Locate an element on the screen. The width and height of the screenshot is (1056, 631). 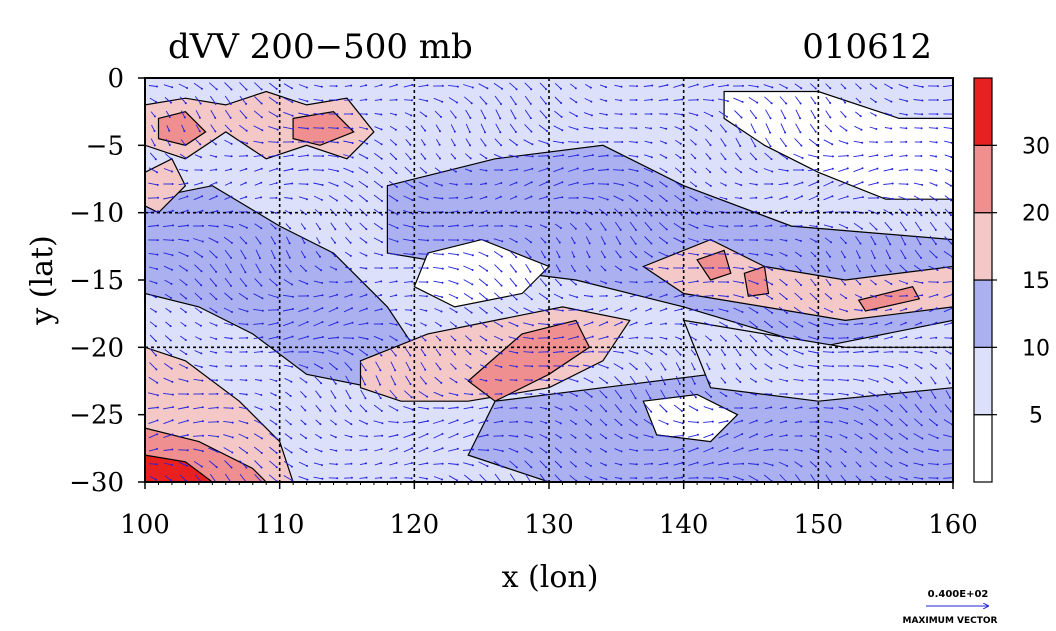
y-axis: 0−5−10−15−20−25−30 is located at coordinates (107, 281).